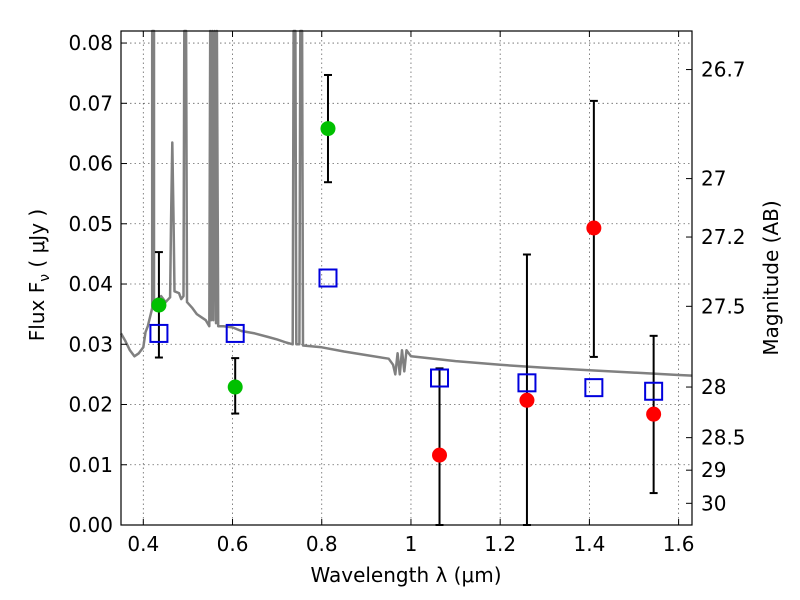 The width and height of the screenshot is (800, 600). I want to click on y-tick-label: 0.02, so click(90, 405).